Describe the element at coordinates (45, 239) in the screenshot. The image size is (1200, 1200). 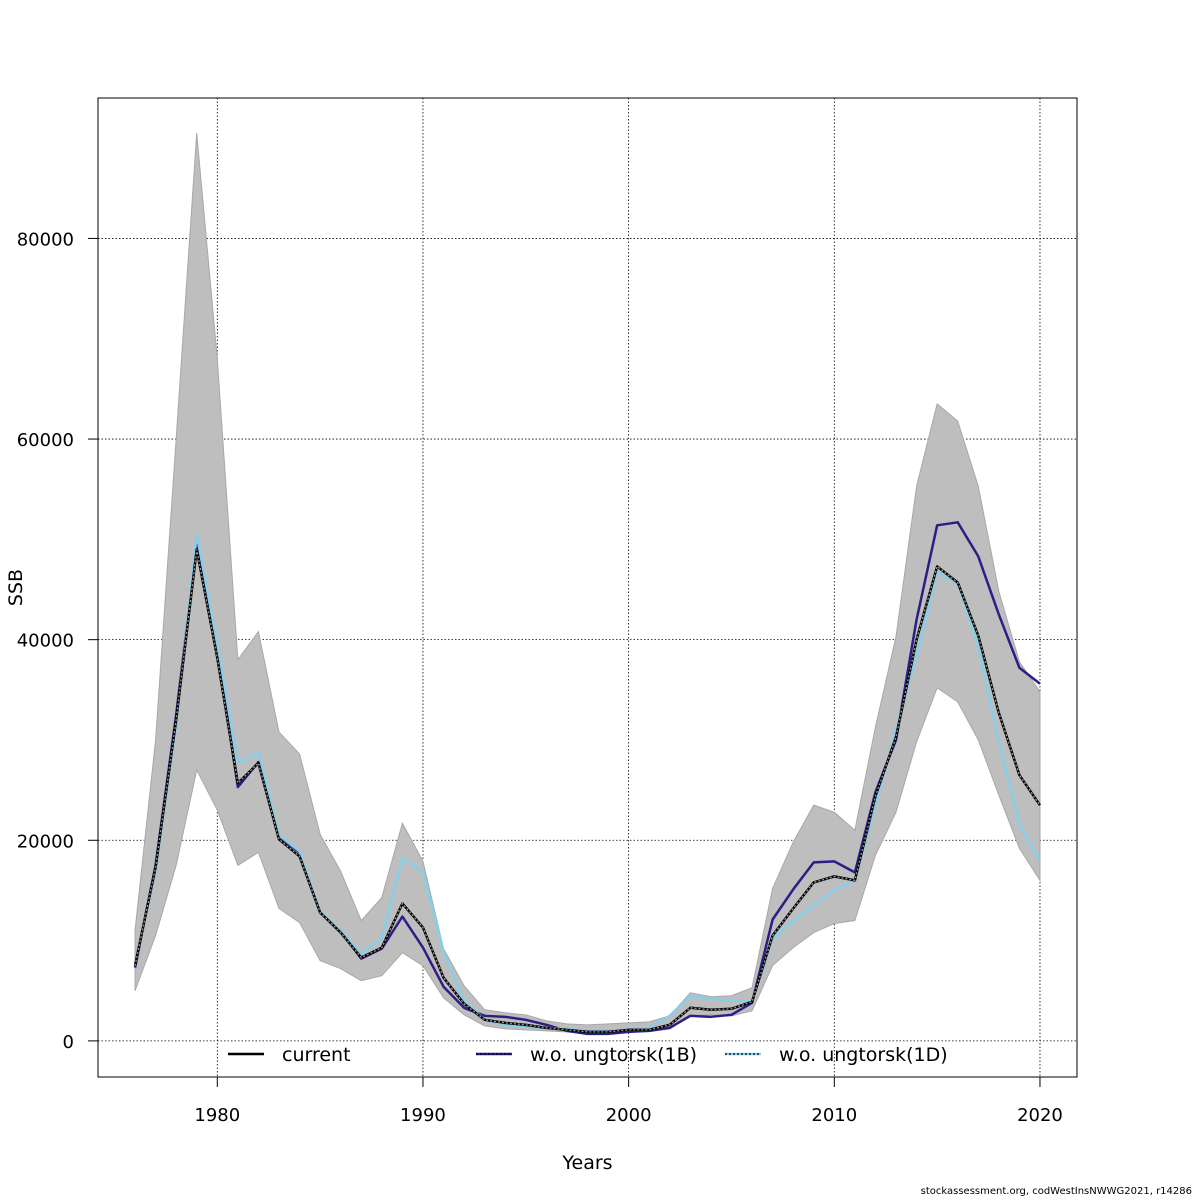
I see `y-tick-label: 80000` at that location.